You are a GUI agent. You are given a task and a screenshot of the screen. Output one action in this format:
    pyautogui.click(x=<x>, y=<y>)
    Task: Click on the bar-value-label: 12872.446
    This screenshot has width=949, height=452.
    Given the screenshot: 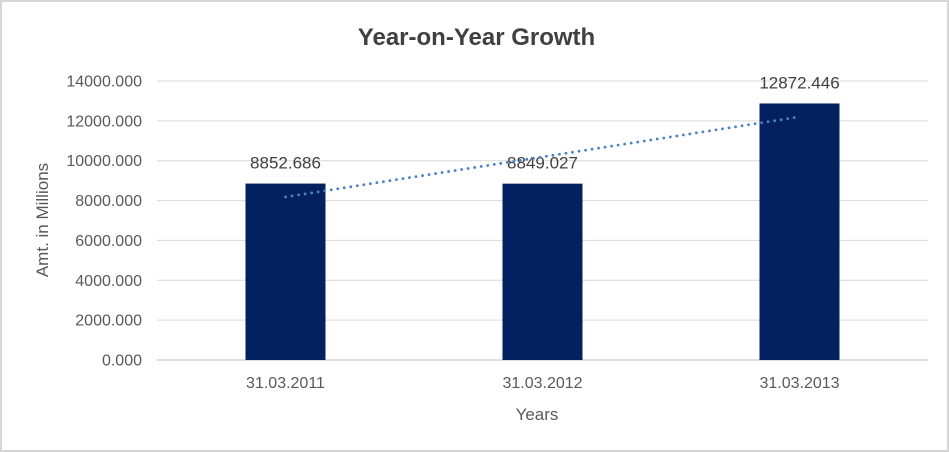 What is the action you would take?
    pyautogui.click(x=799, y=82)
    